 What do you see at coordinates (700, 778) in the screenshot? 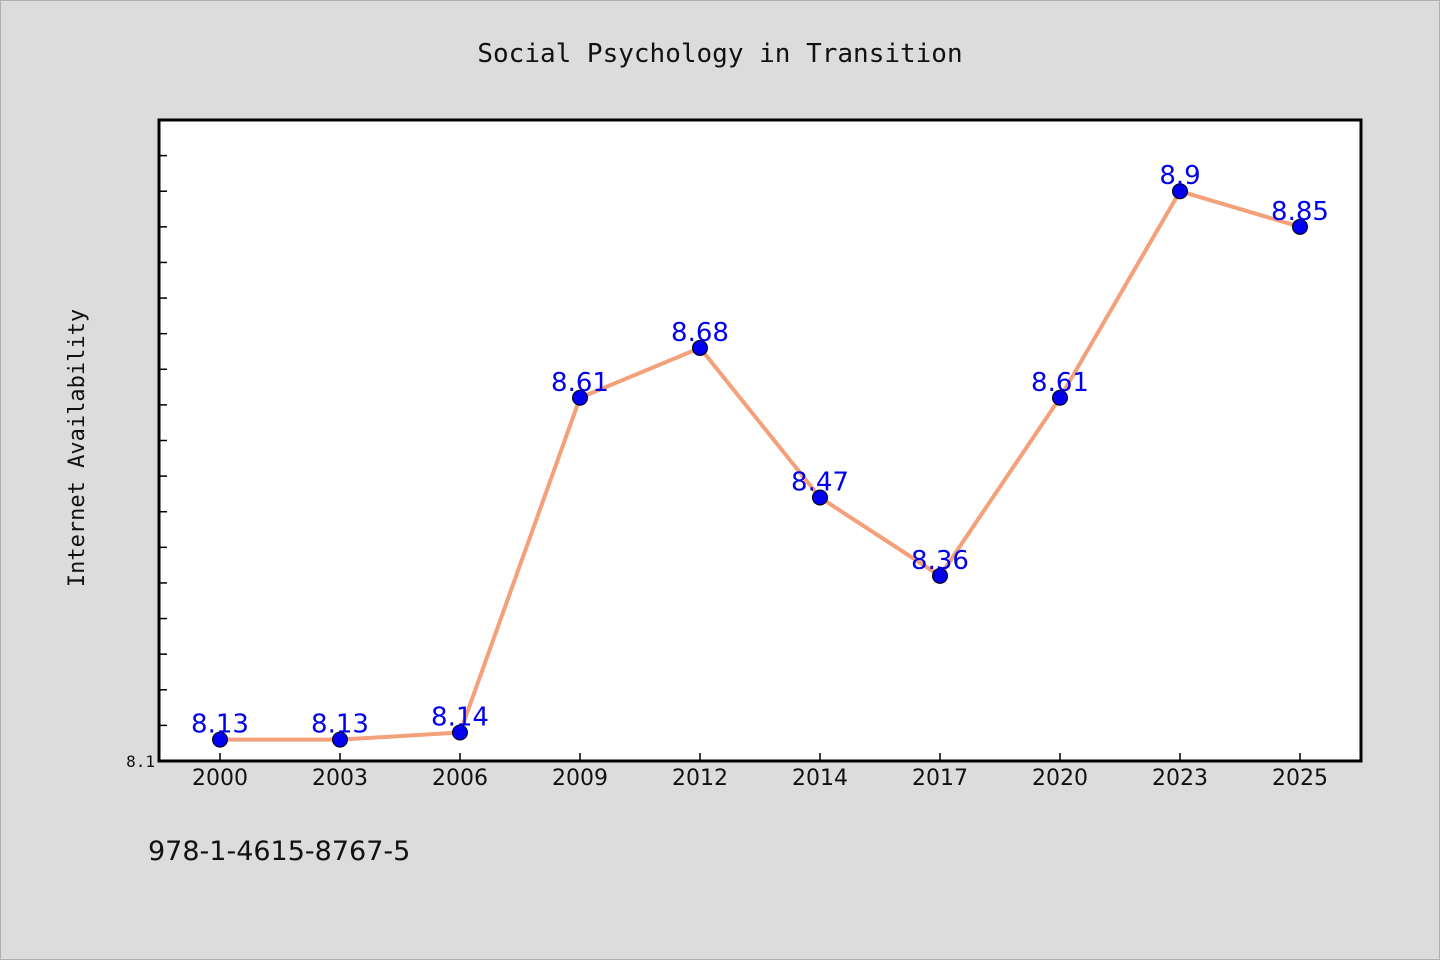
I see `x-tick-label: 2012` at bounding box center [700, 778].